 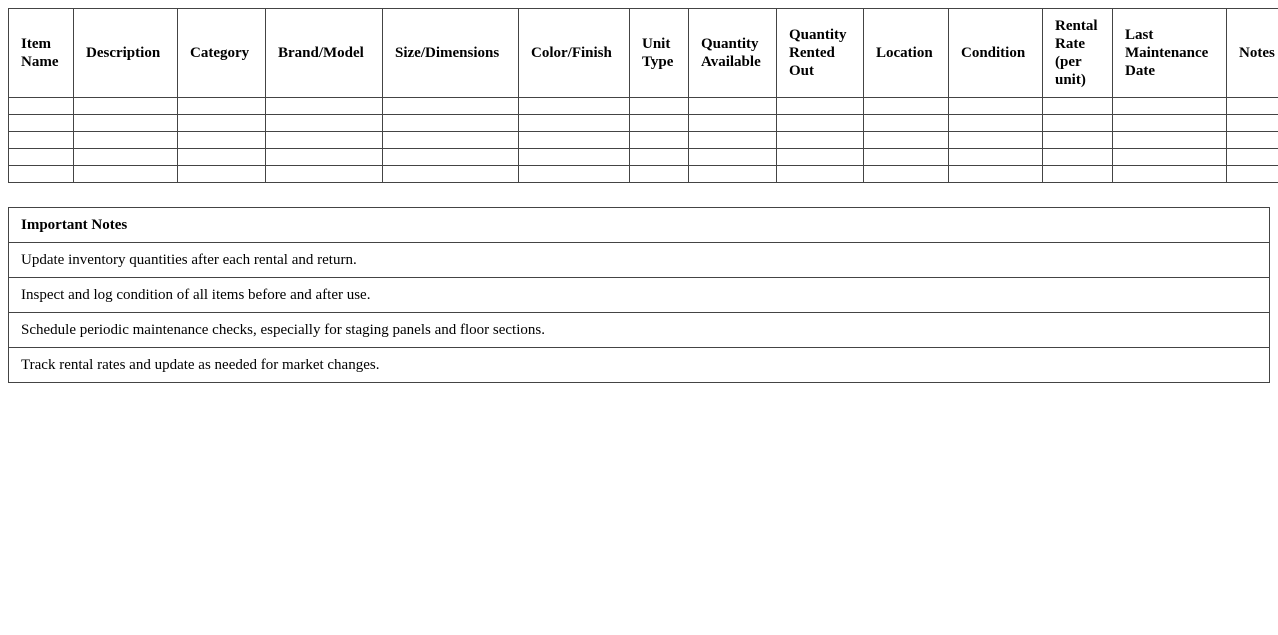 What do you see at coordinates (324, 53) in the screenshot?
I see `column-header: Brand/Model` at bounding box center [324, 53].